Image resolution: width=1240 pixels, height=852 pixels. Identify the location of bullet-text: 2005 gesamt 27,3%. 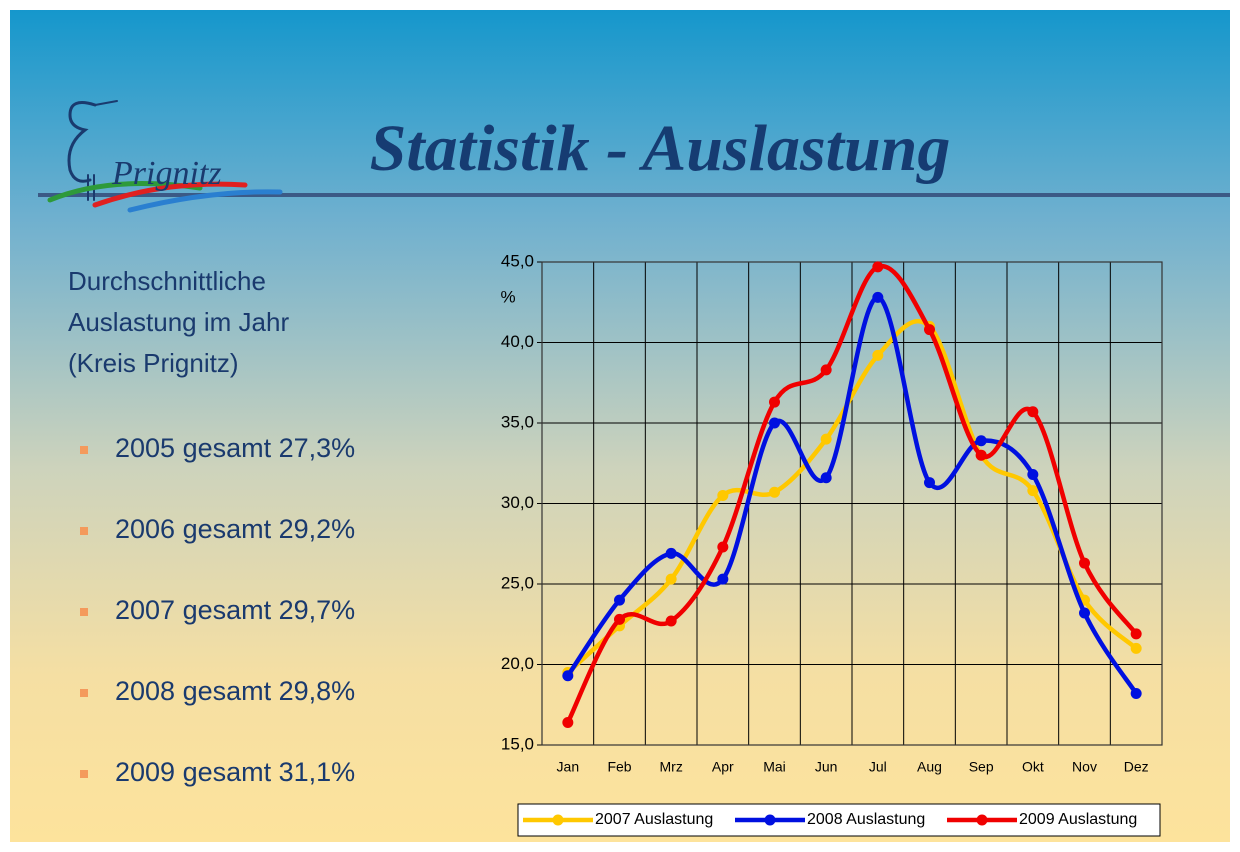
(235, 448).